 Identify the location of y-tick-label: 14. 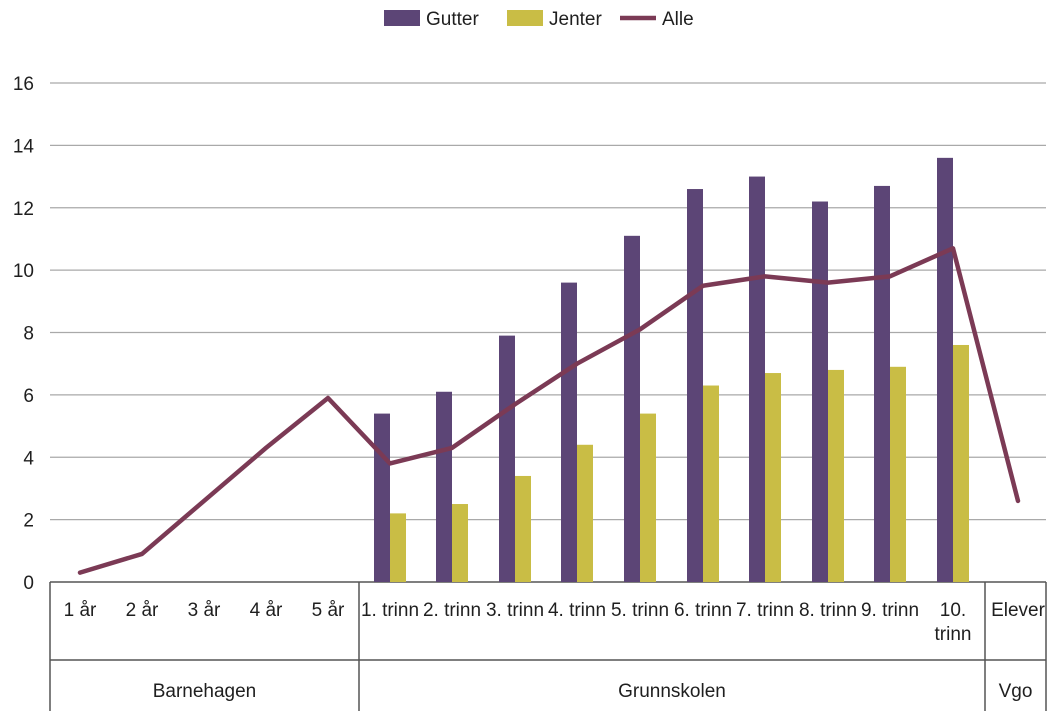
(24, 146).